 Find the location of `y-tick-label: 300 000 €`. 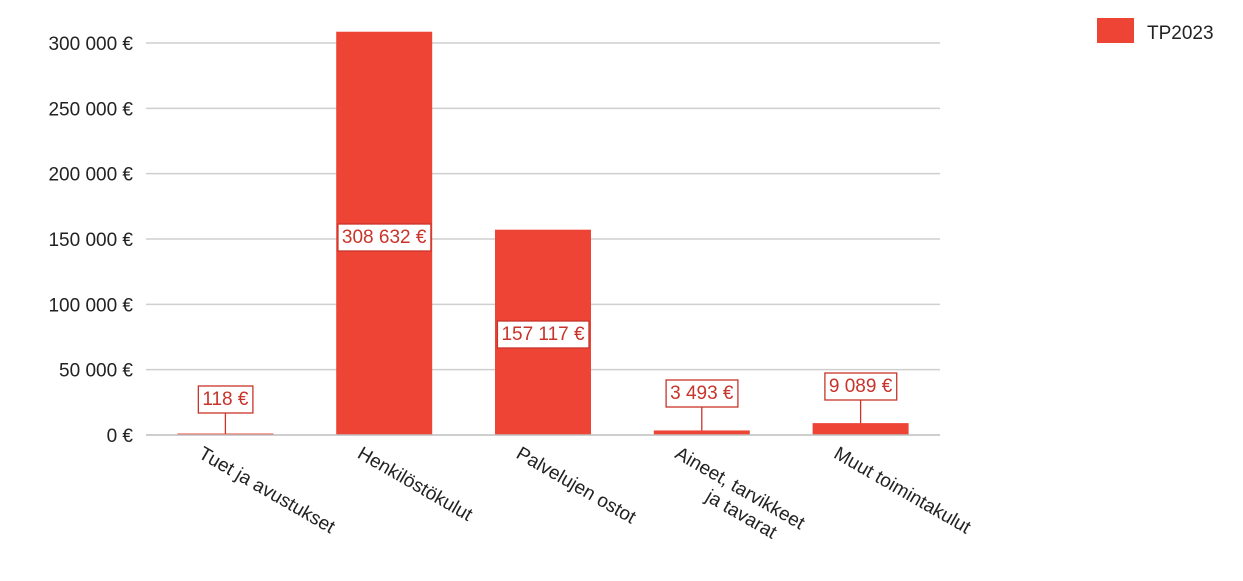

y-tick-label: 300 000 € is located at coordinates (90, 44).